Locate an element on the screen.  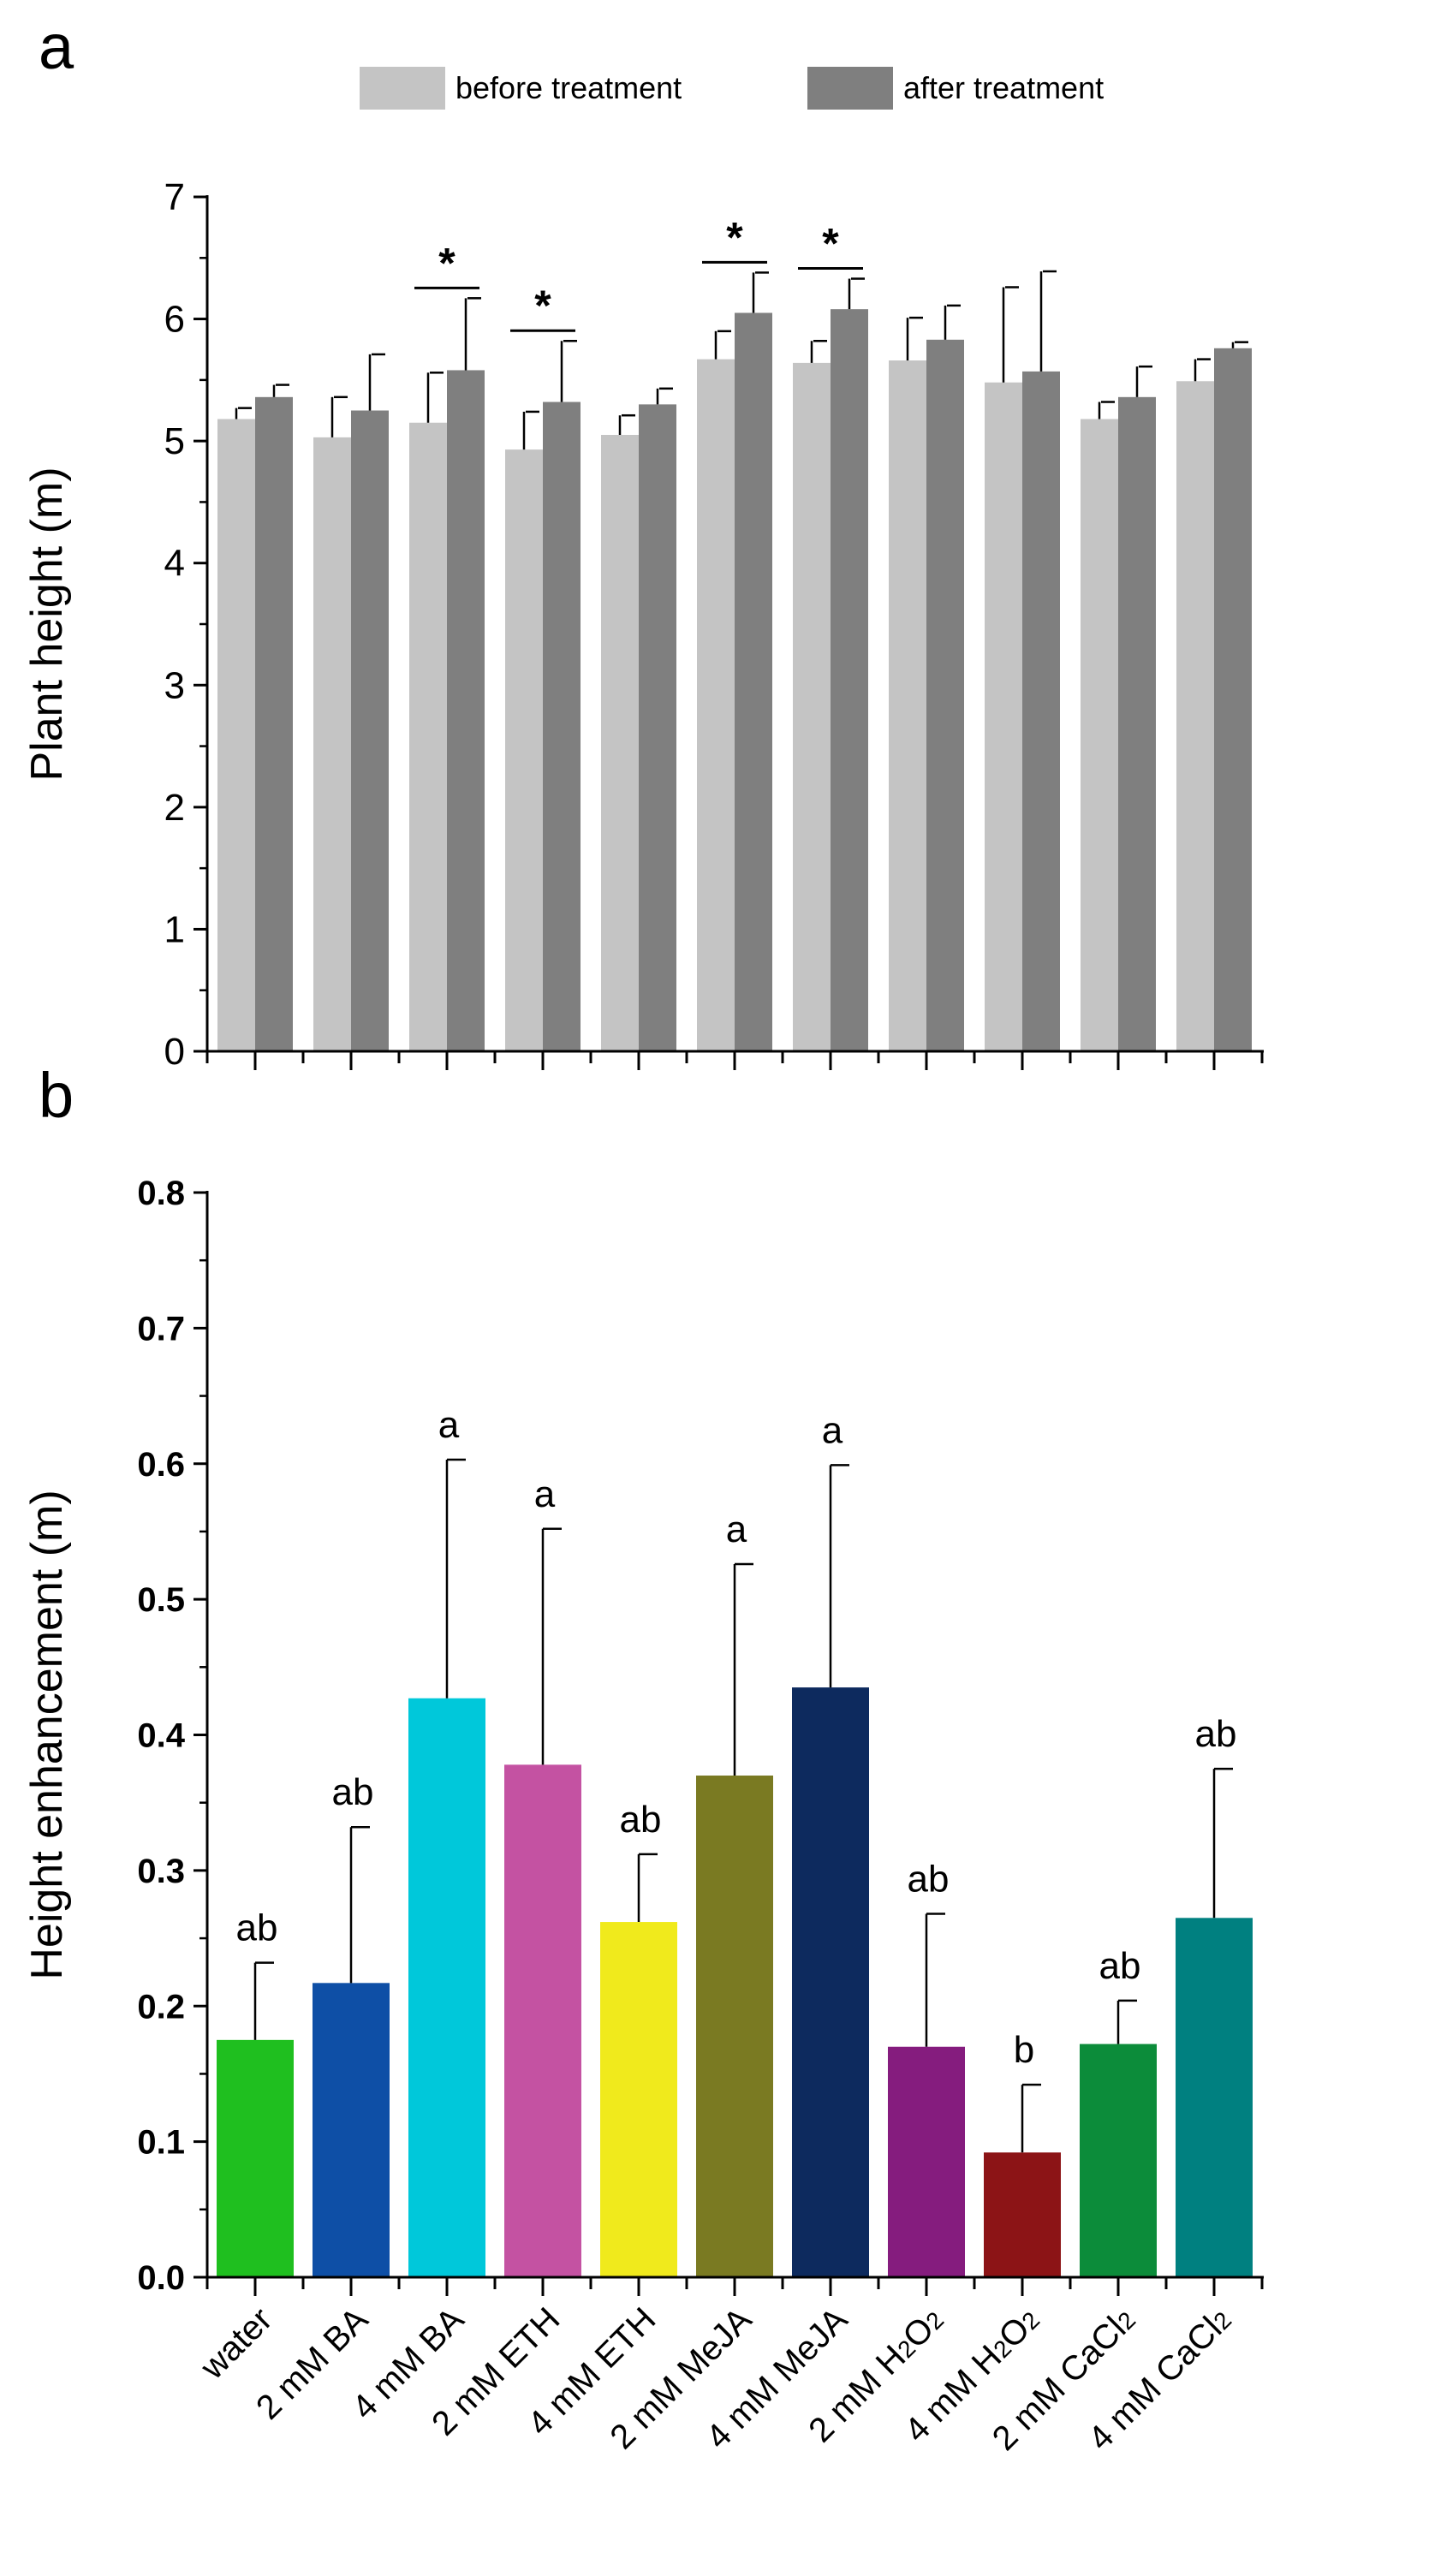
y-tick-label: 1 is located at coordinates (174, 929).